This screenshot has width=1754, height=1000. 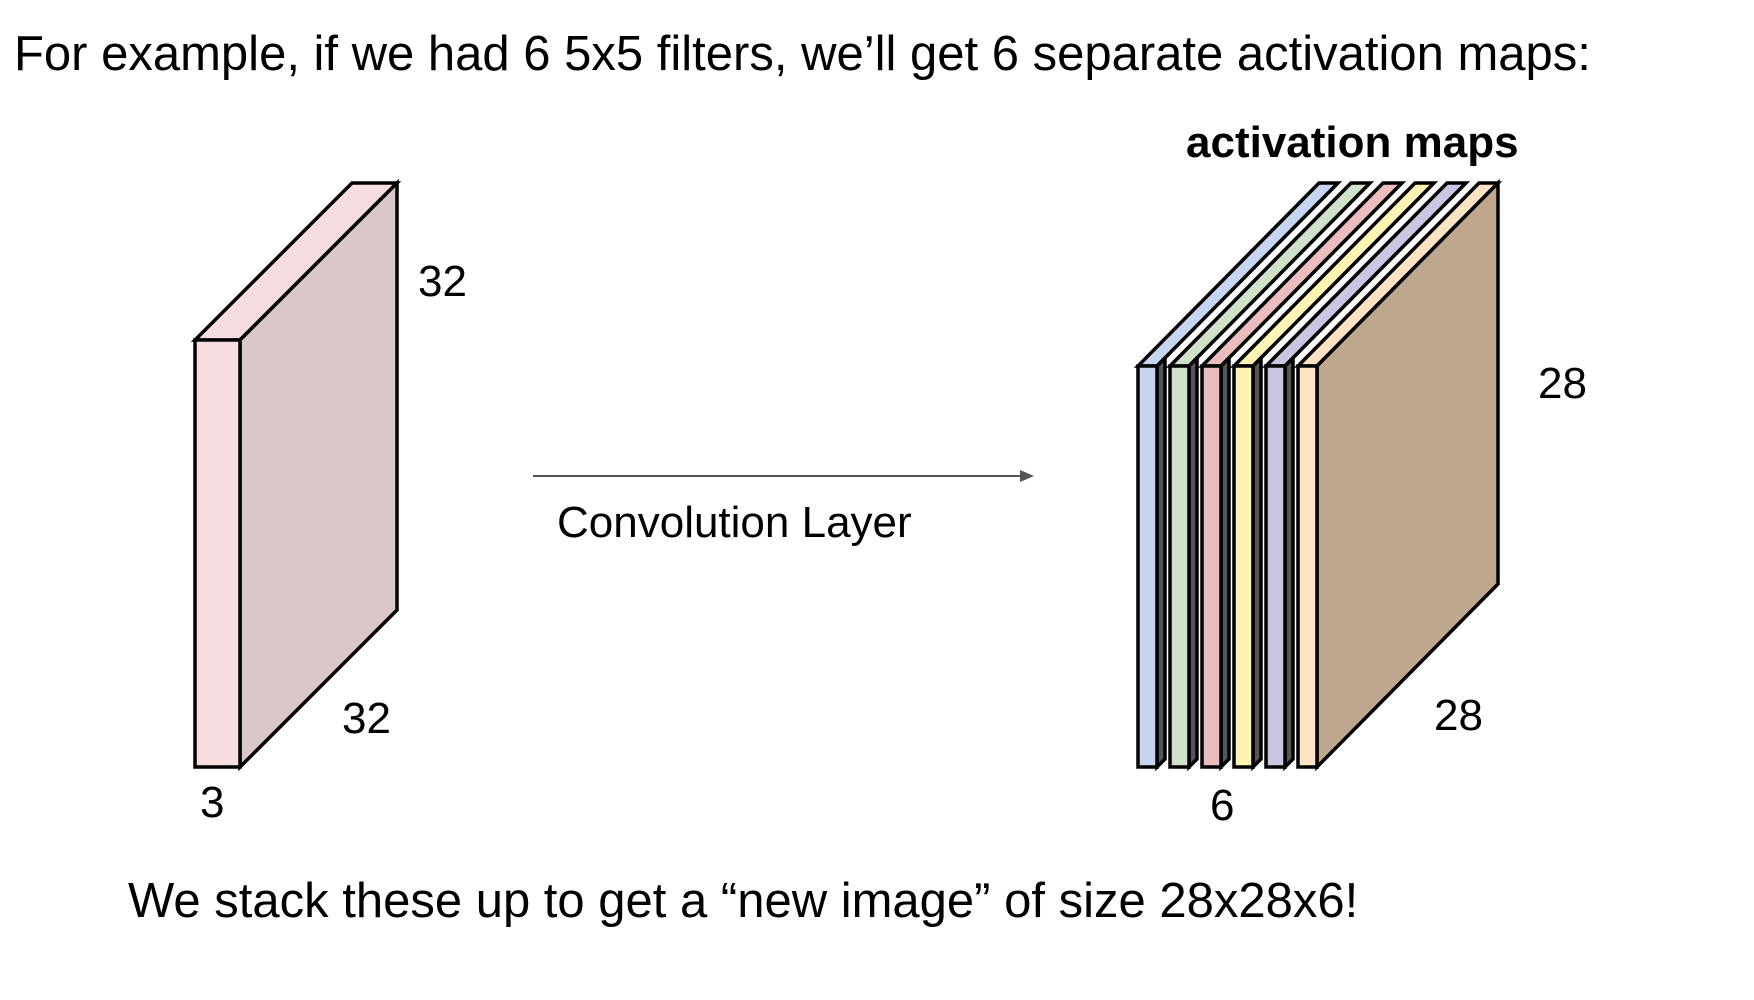 I want to click on activation-maps-stack, so click(x=1318, y=475).